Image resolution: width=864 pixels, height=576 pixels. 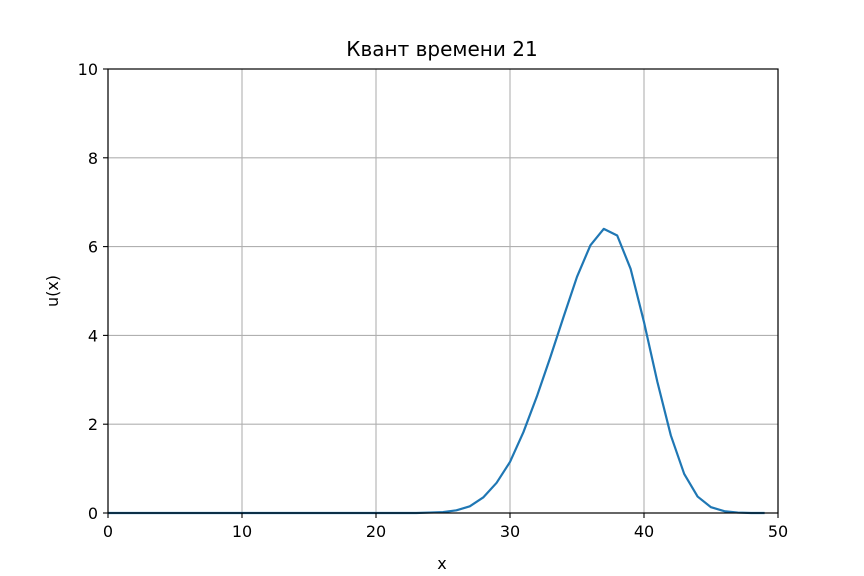 I want to click on y-tick-label: 10, so click(x=88, y=69).